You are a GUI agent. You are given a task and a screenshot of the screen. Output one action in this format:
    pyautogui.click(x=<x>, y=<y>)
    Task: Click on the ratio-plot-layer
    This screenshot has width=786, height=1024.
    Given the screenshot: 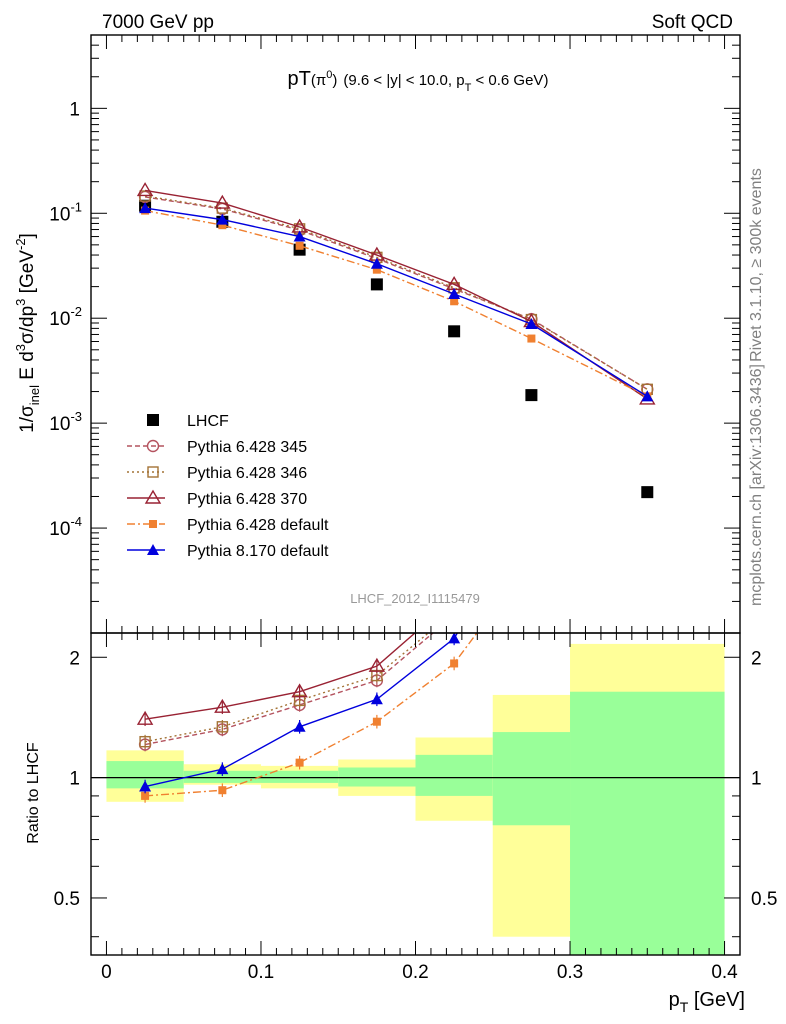 What is the action you would take?
    pyautogui.click(x=415, y=718)
    